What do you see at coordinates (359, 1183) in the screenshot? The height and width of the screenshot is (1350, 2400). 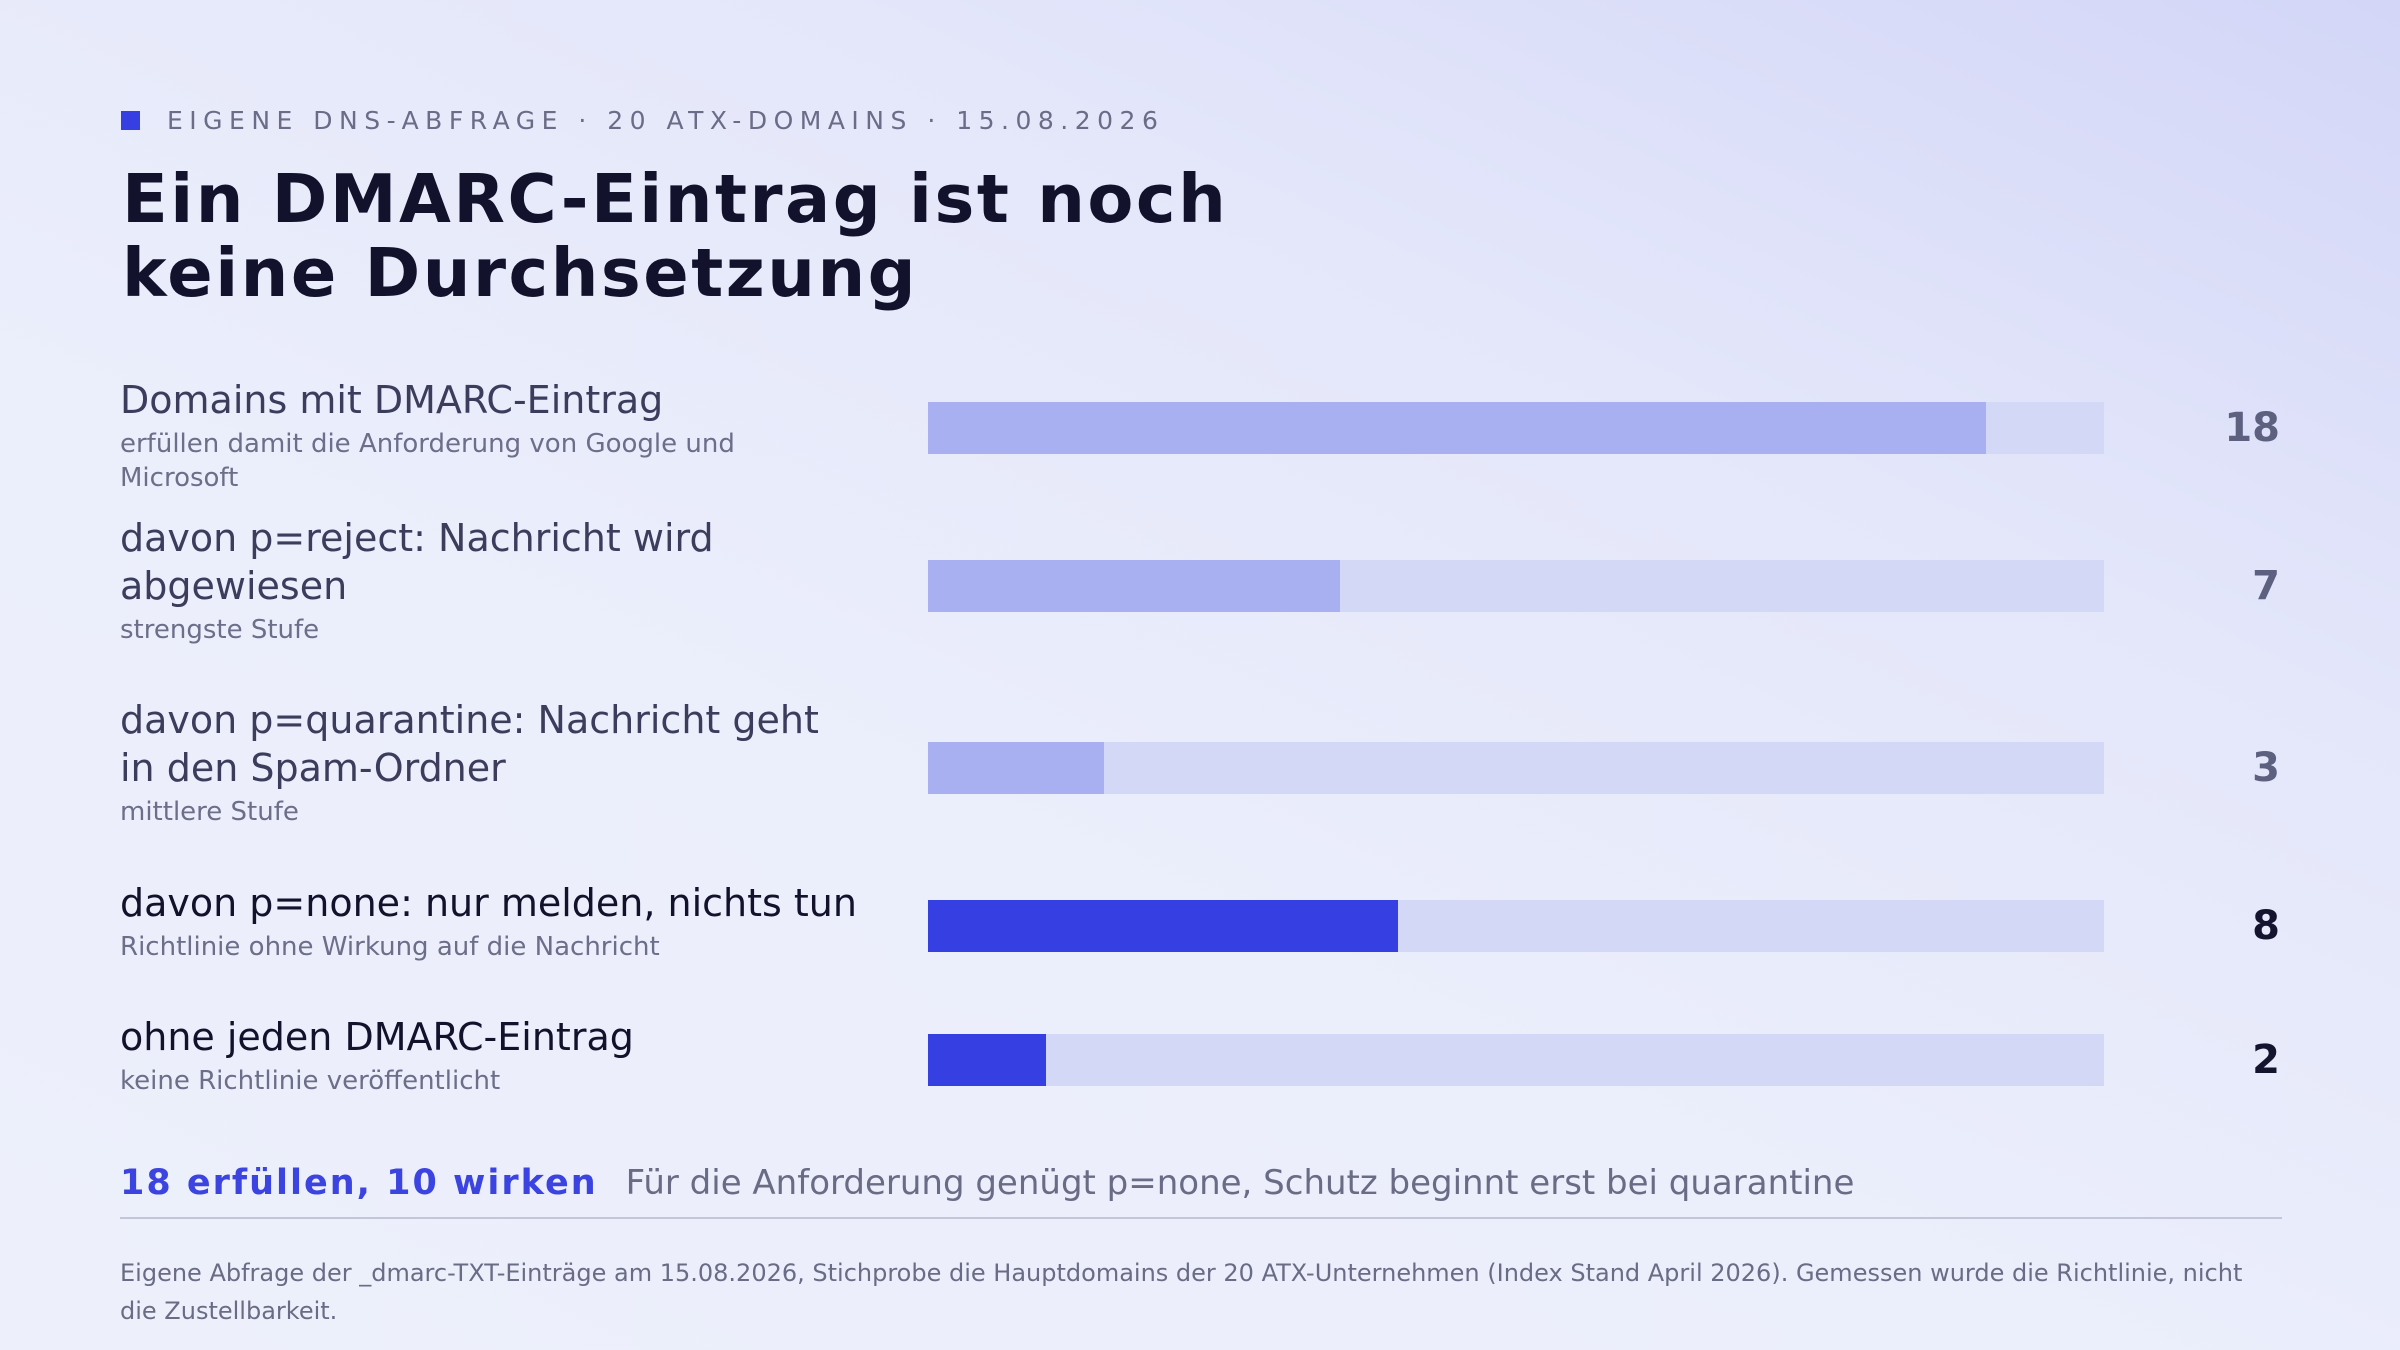 I see `summary-headline: 18 erfüllen, 10 wirken` at bounding box center [359, 1183].